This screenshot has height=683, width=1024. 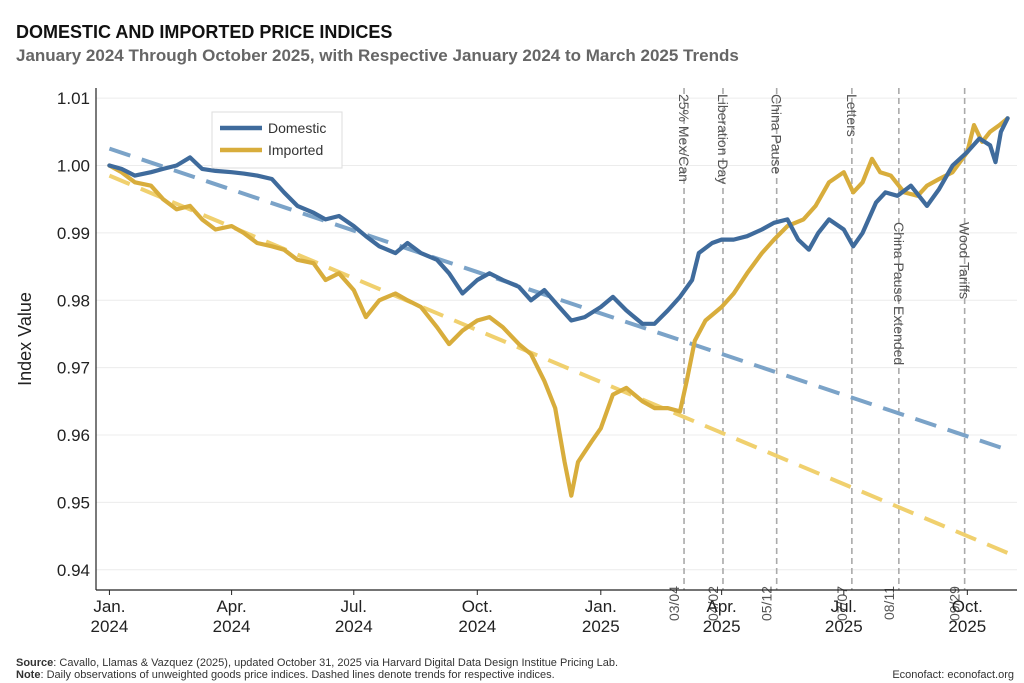 I want to click on legend-label: Imported, so click(x=295, y=150).